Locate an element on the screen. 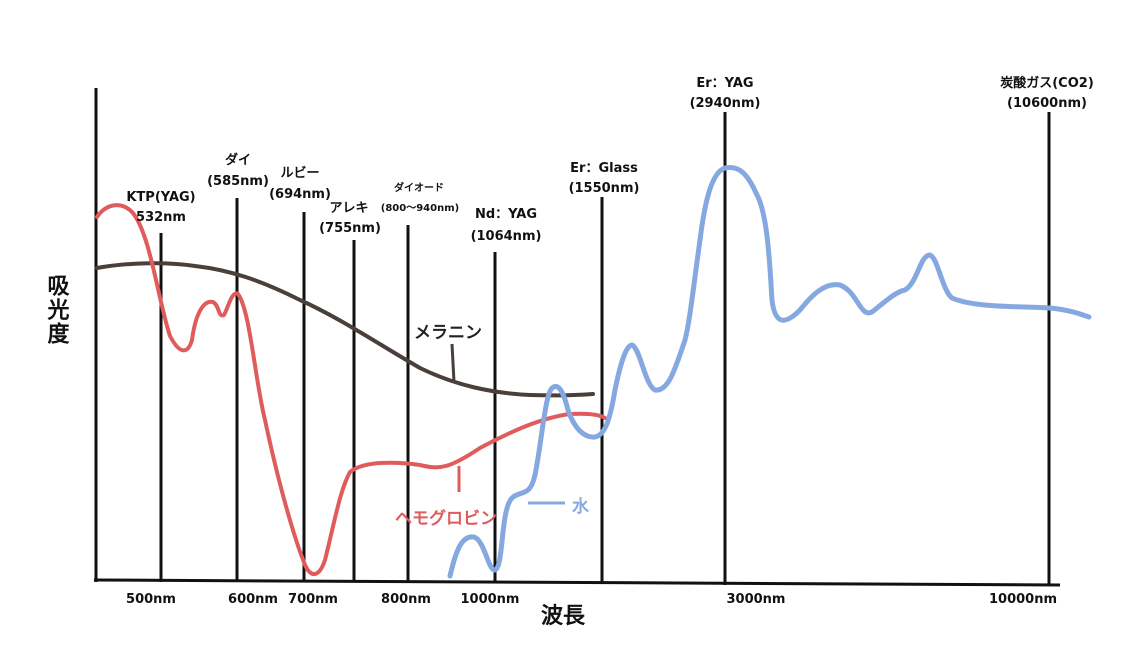  water-label: 水 is located at coordinates (581, 506).